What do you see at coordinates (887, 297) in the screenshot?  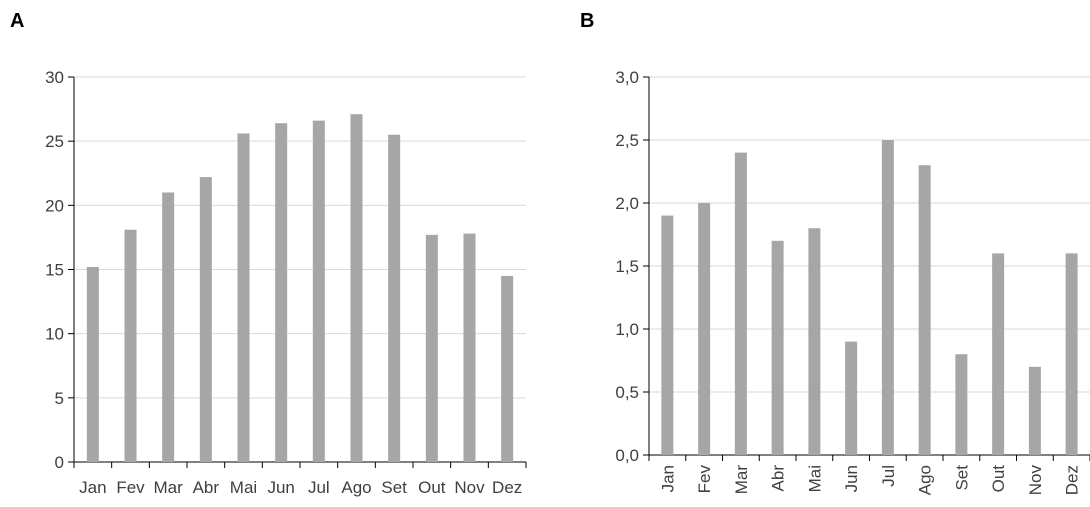 I see `chart-b-bar-jul` at bounding box center [887, 297].